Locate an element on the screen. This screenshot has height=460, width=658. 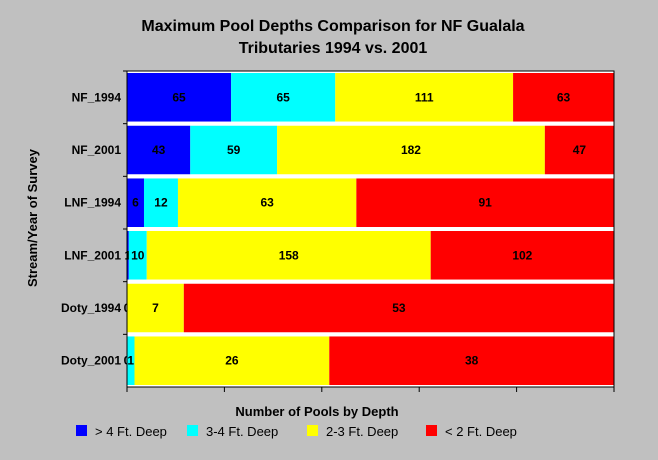
data-label-doty-1994-2-ft-deep: 53 is located at coordinates (399, 308).